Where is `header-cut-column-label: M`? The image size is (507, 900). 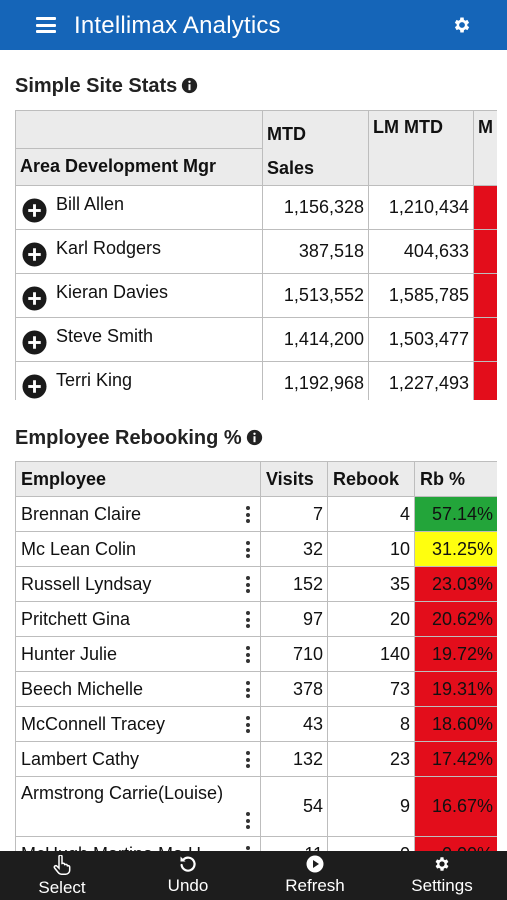
header-cut-column-label: M is located at coordinates (485, 127).